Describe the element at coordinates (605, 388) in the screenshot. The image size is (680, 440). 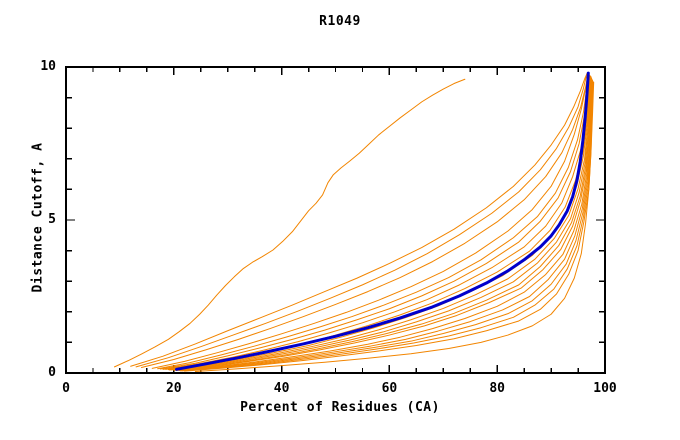
I see `x-tick-label-100: 100` at that location.